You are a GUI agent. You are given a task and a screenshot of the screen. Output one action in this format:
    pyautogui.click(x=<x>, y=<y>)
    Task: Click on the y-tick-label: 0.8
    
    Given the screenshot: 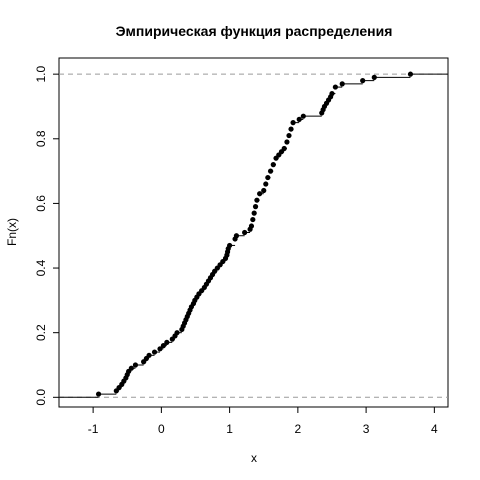 What is the action you would take?
    pyautogui.click(x=41, y=138)
    